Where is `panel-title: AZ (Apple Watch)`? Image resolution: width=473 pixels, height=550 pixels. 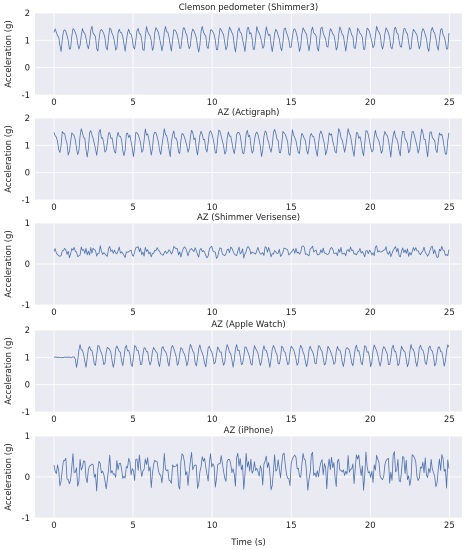 panel-title: AZ (Apple Watch) is located at coordinates (248, 325).